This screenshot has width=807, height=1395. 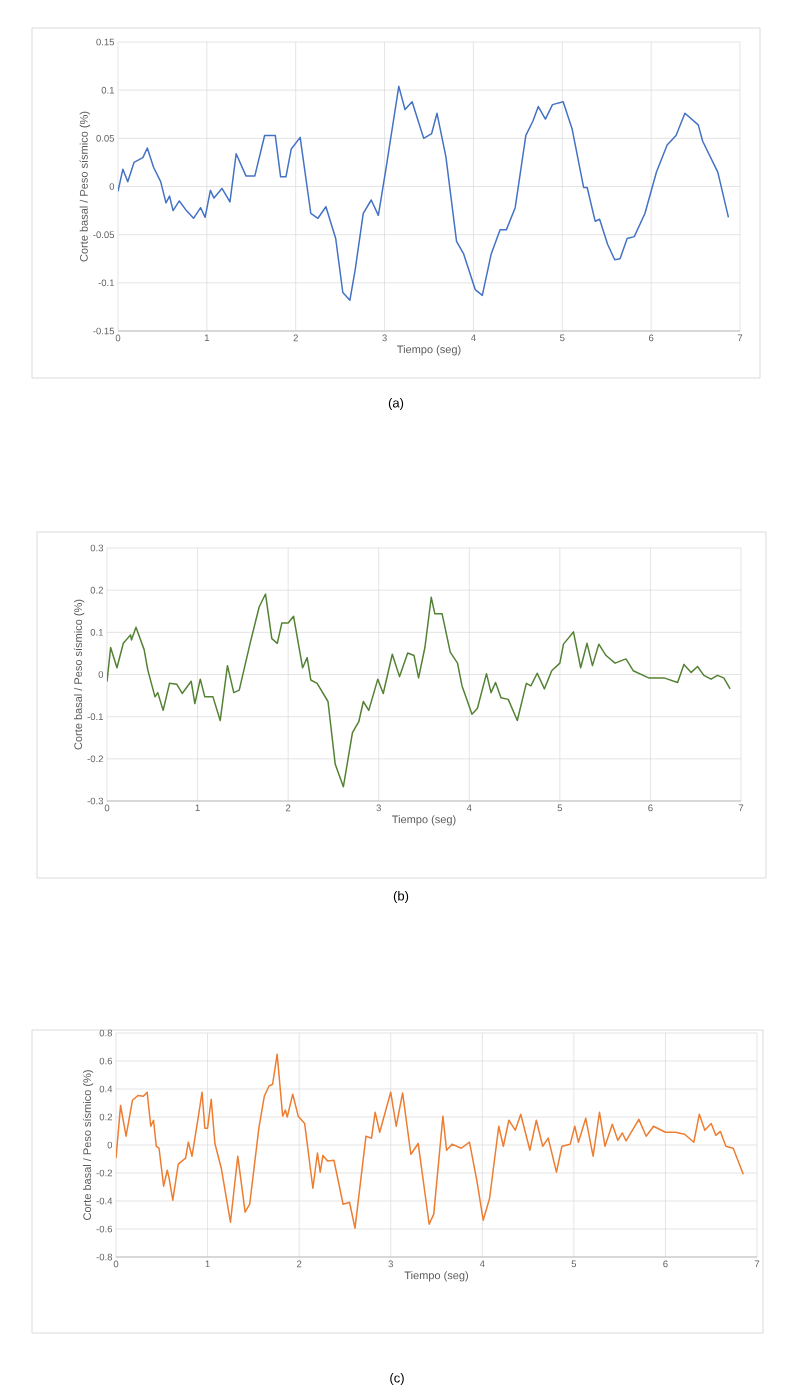 What do you see at coordinates (105, 42) in the screenshot?
I see `y-tick-label: 0.15` at bounding box center [105, 42].